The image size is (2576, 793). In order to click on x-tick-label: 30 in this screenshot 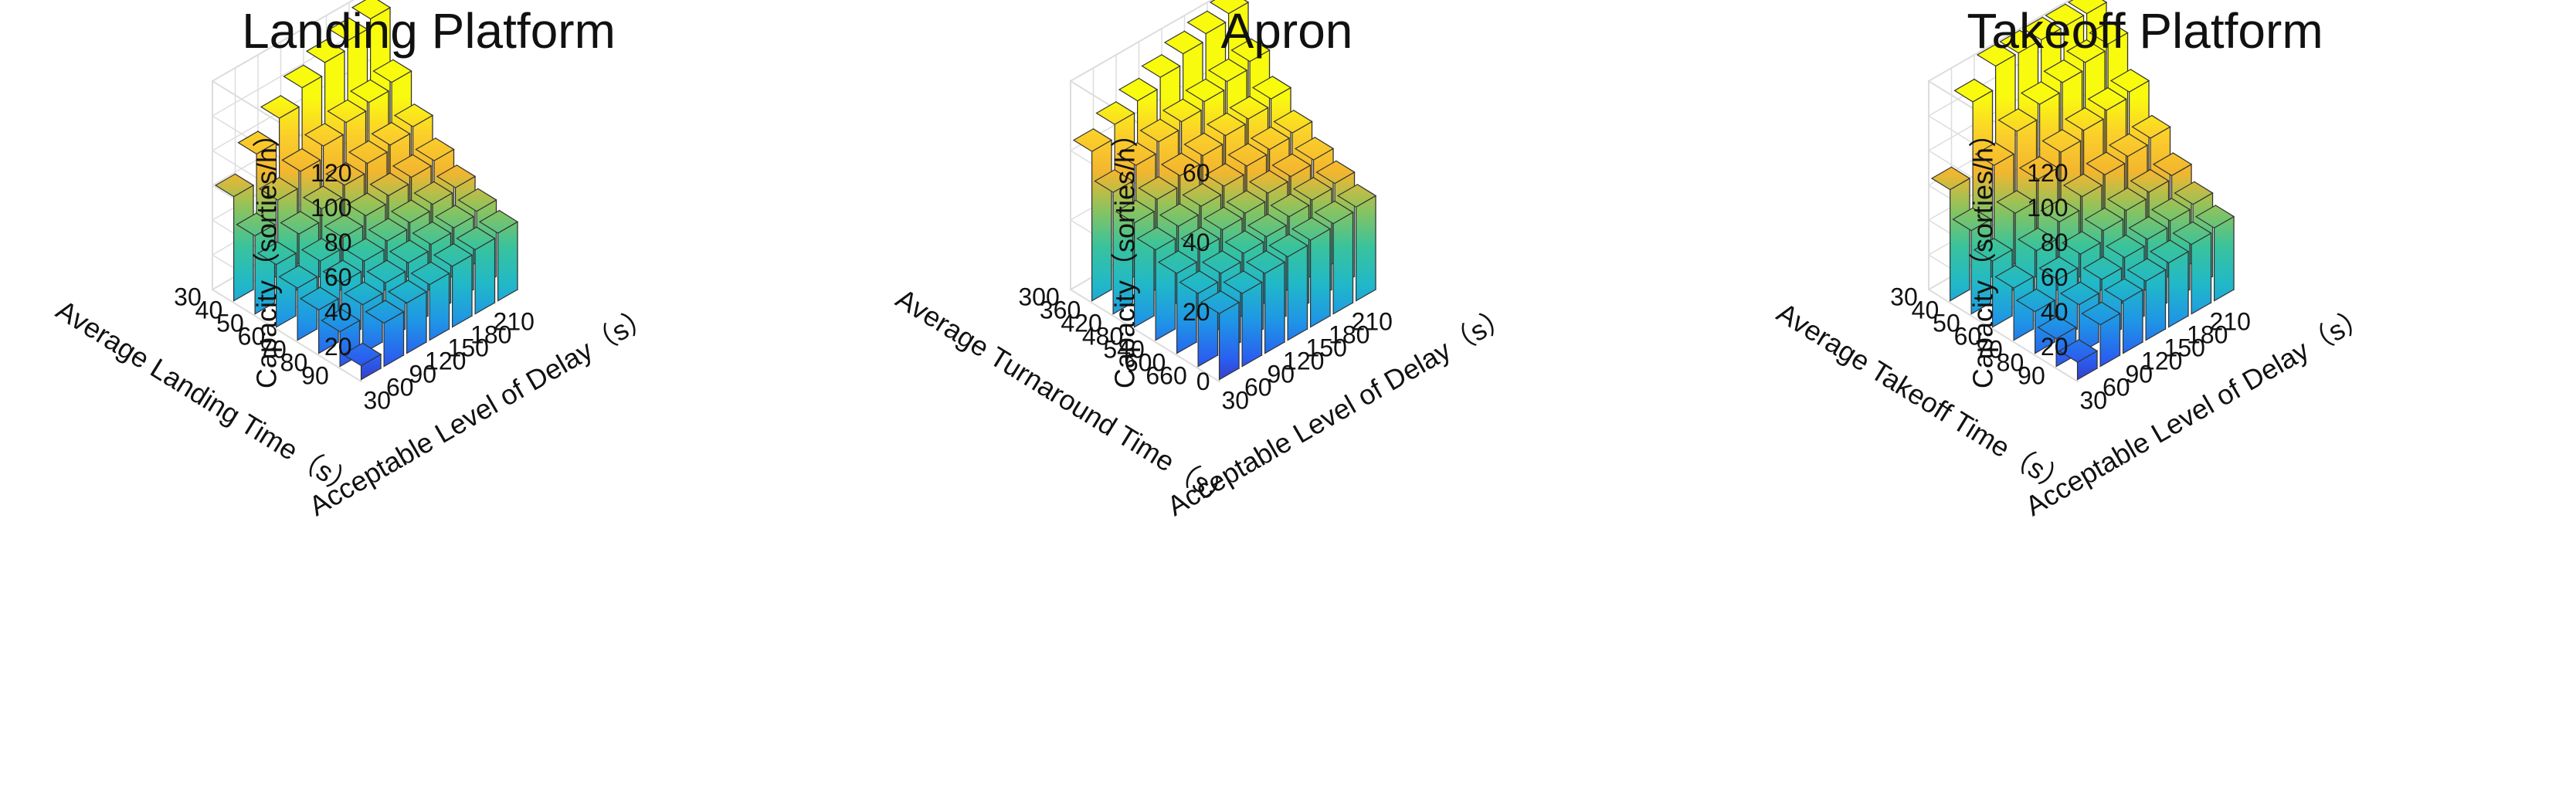, I will do `click(377, 401)`.